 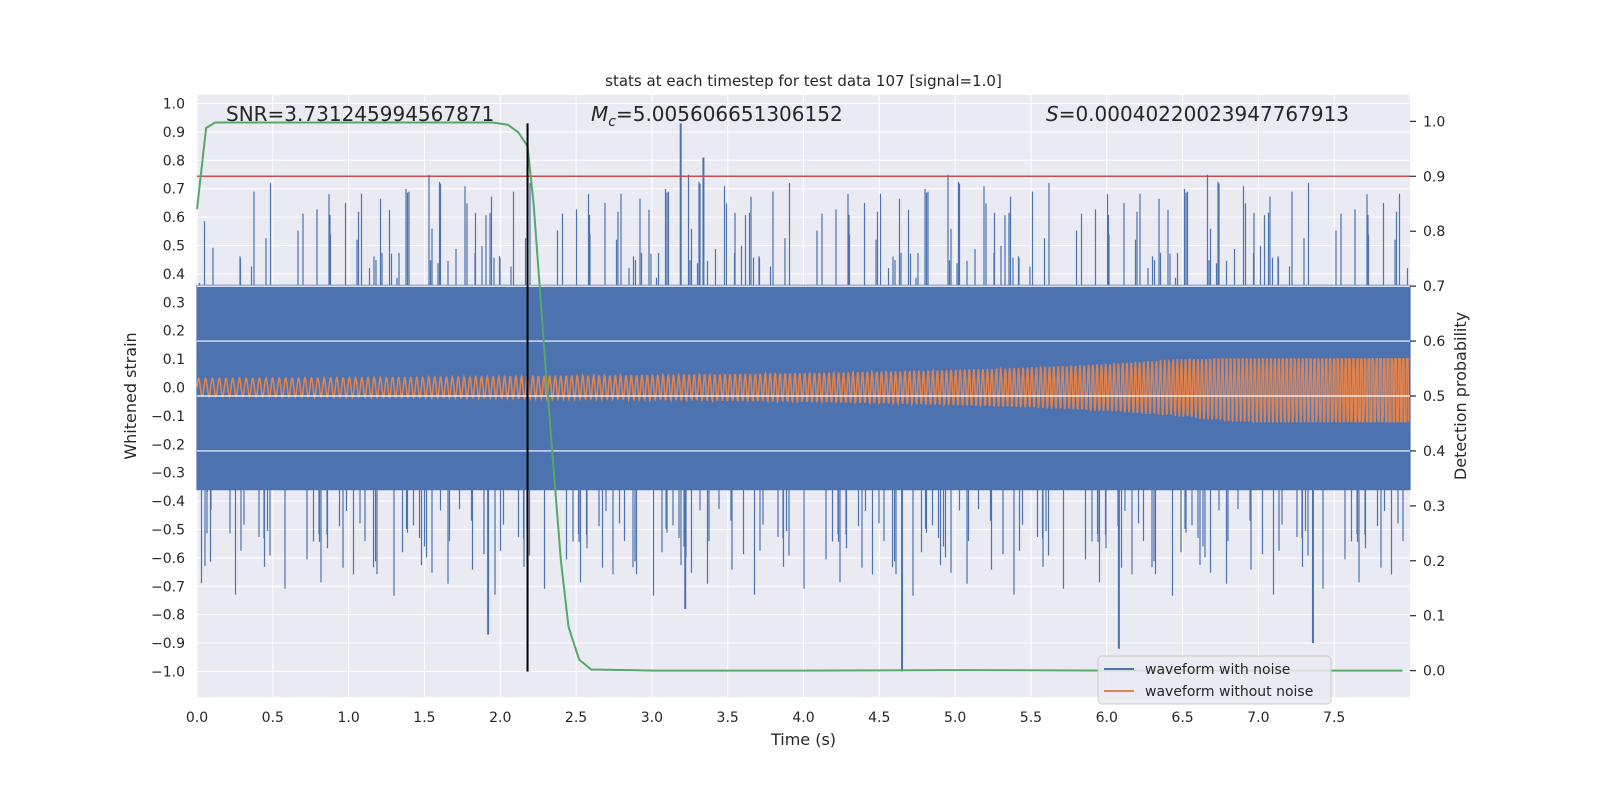 What do you see at coordinates (1434, 122) in the screenshot?
I see `y-right-tick-label: 1.0` at bounding box center [1434, 122].